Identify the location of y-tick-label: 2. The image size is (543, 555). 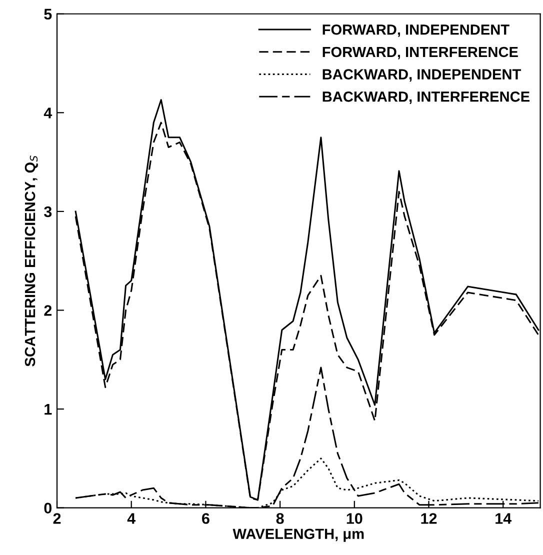
(48, 310).